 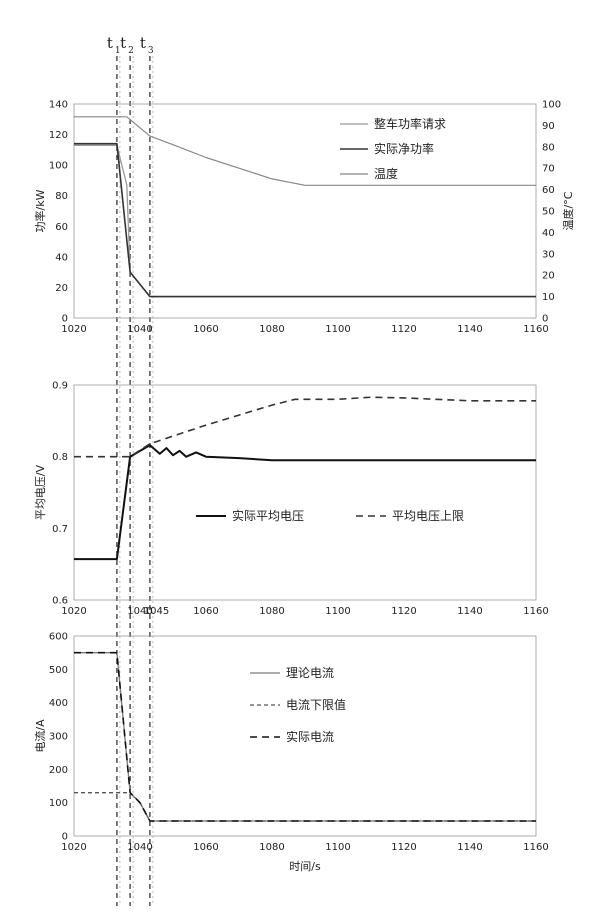 I want to click on legend-entry: 温度, so click(x=386, y=173).